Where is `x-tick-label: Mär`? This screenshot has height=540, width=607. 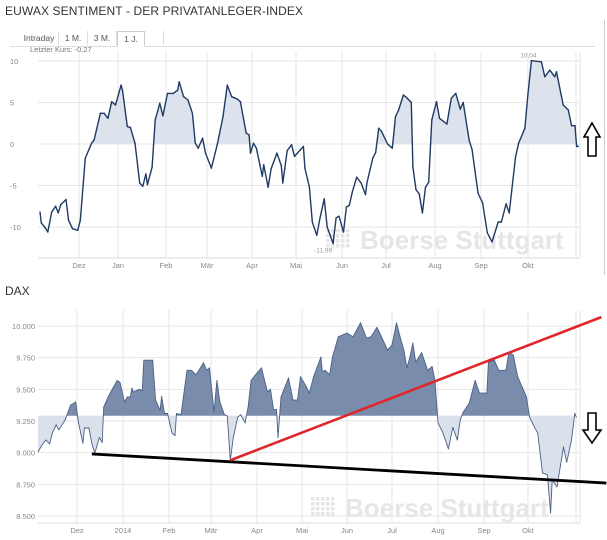 x-tick-label: Mär is located at coordinates (211, 530).